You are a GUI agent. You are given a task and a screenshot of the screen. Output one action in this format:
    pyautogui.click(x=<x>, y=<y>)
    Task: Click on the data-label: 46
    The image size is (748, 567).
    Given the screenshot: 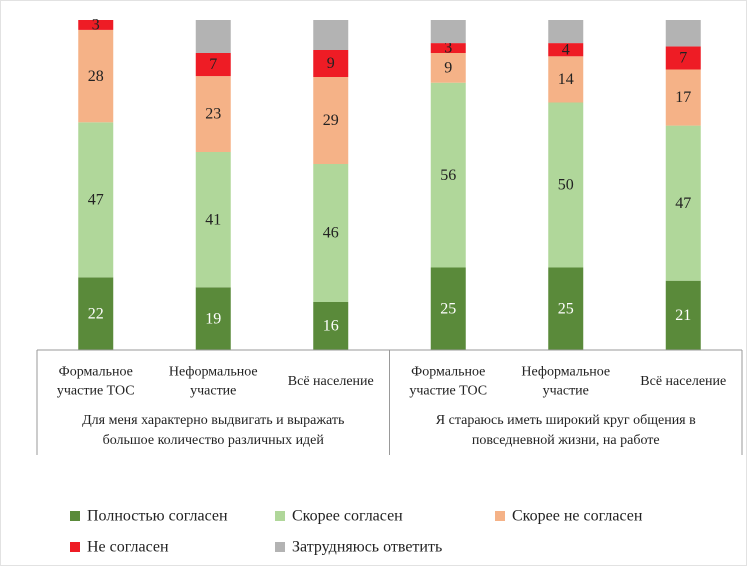 What is the action you would take?
    pyautogui.click(x=331, y=233)
    